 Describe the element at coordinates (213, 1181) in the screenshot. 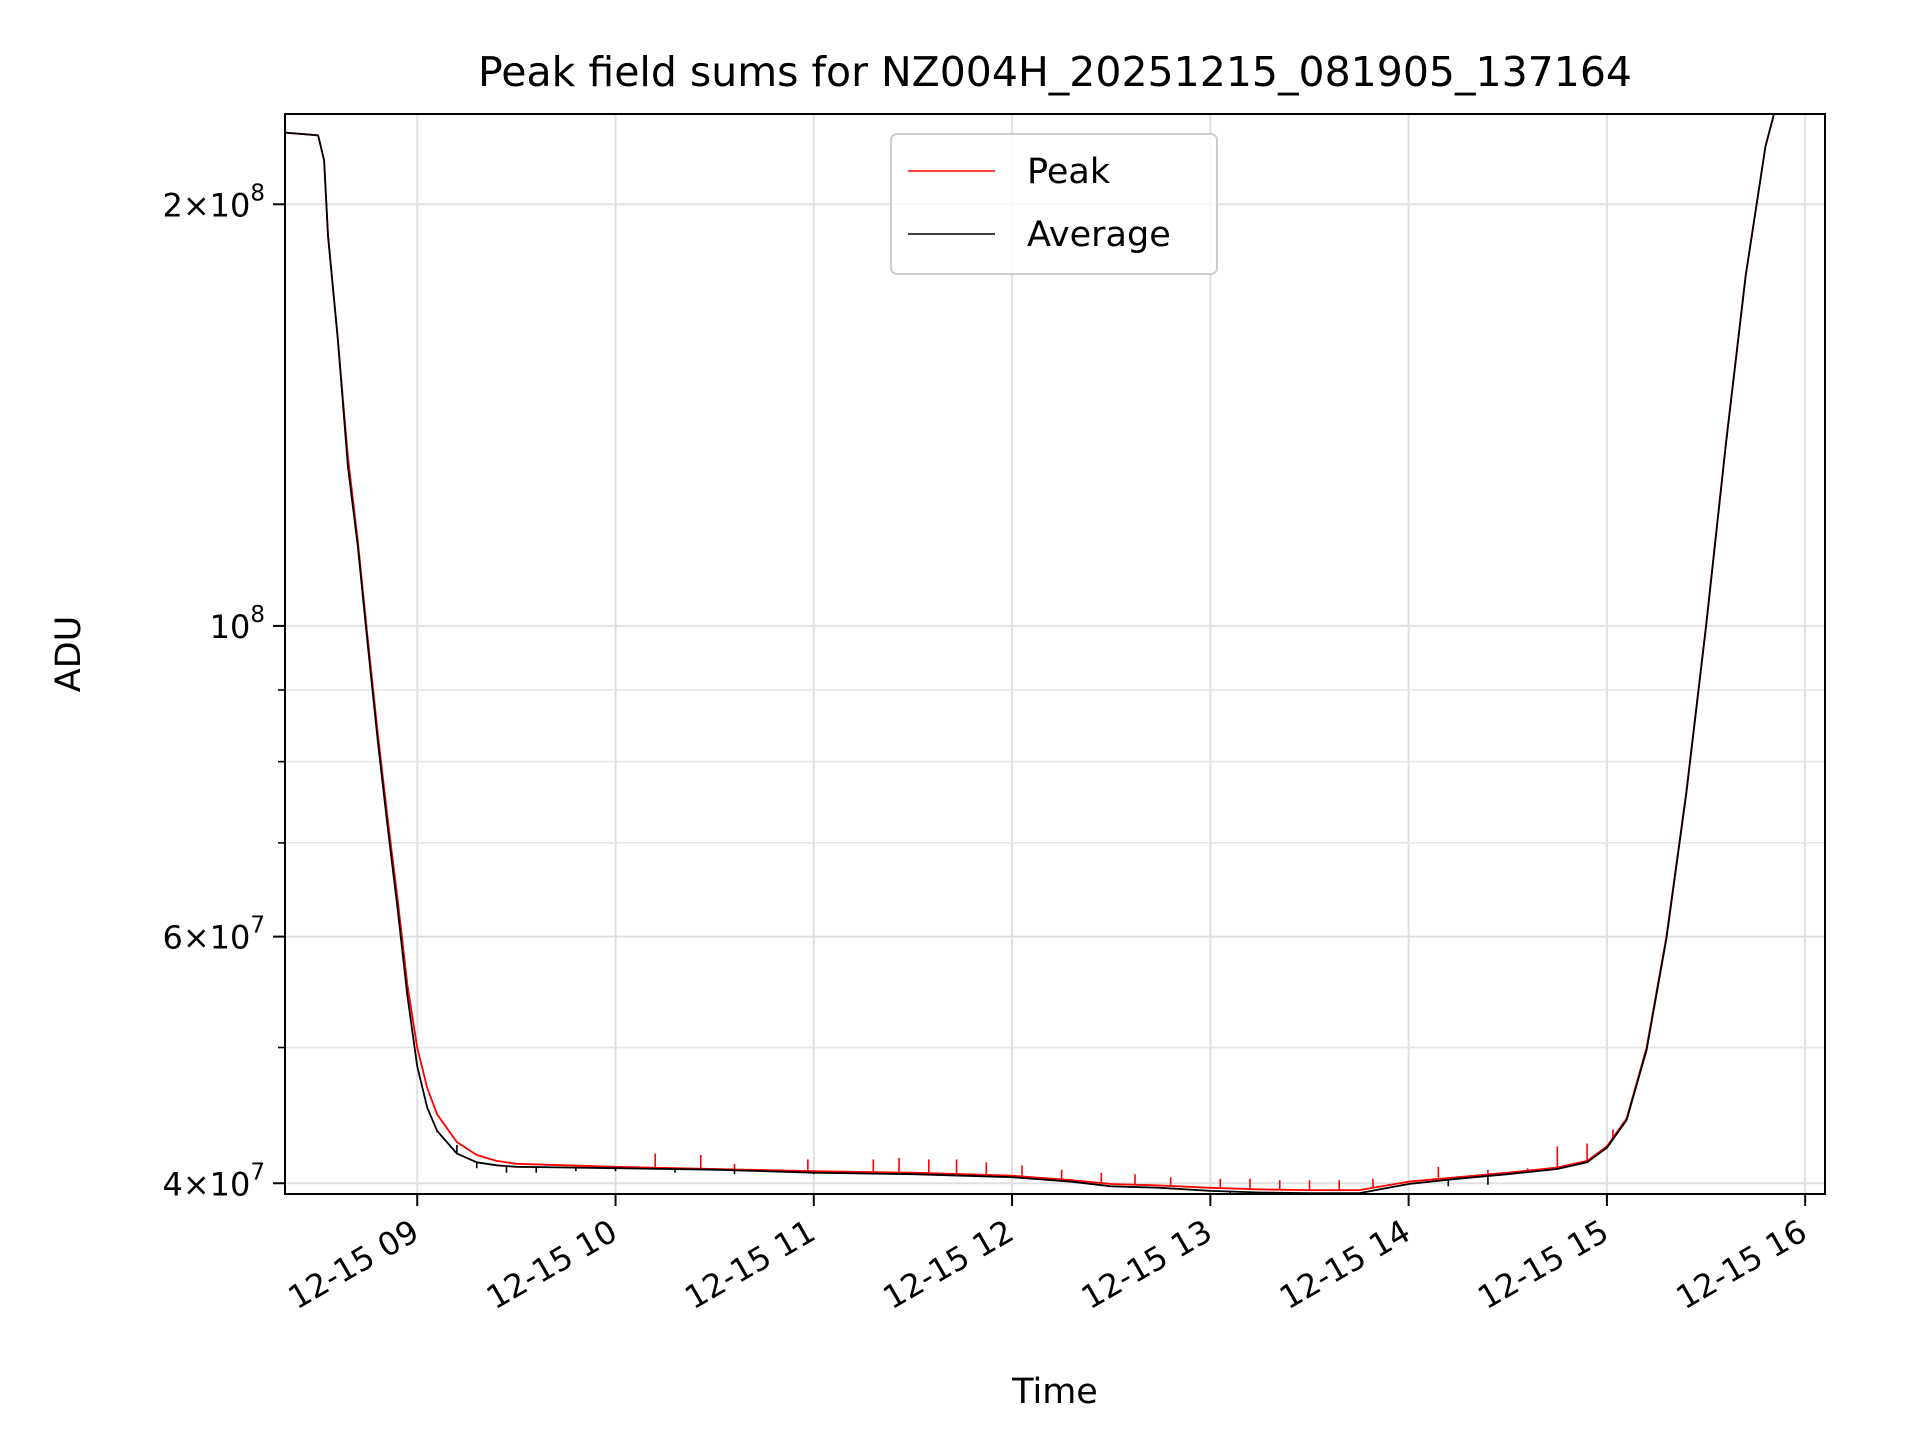

I see `y-tick-label: 4×107` at that location.